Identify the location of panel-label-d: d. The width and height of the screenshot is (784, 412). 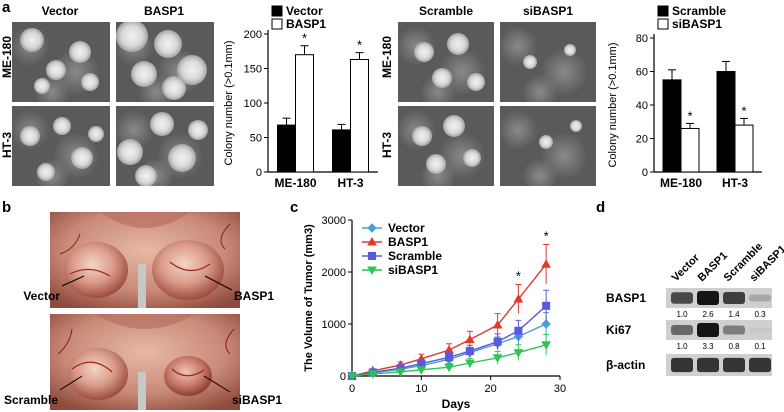
(601, 207).